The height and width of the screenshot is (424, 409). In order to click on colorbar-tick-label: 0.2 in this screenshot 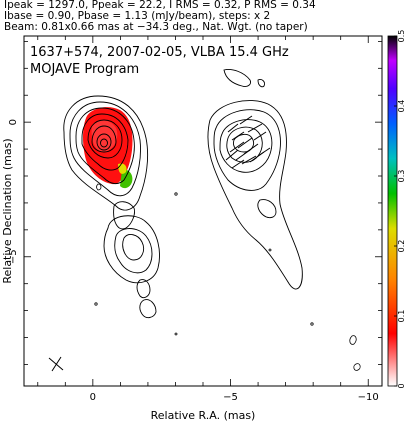, I will do `click(401, 246)`.